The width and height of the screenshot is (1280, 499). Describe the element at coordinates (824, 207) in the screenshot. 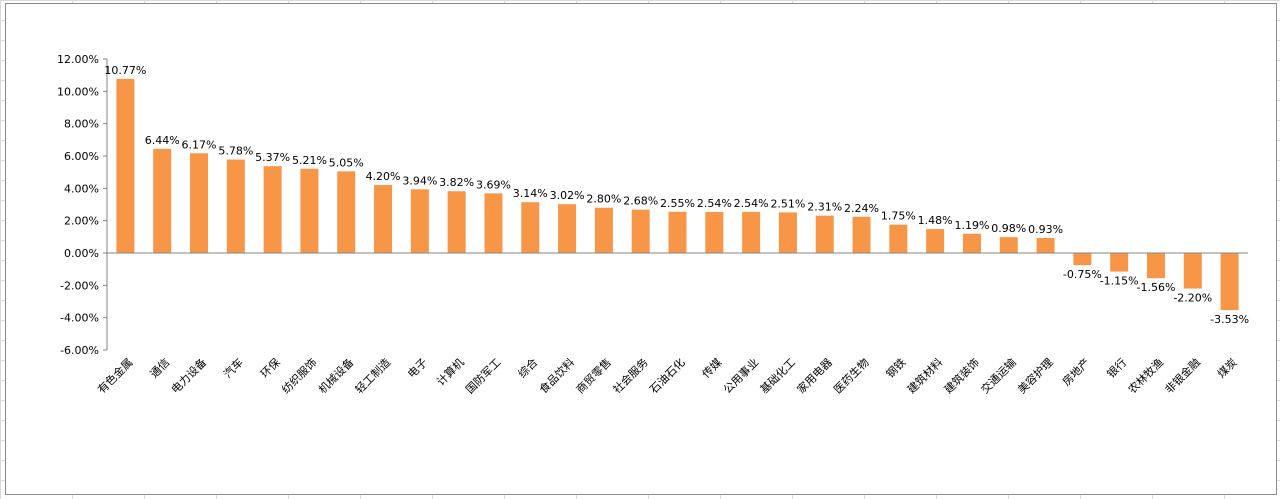

I see `data-label: 2.31%` at that location.